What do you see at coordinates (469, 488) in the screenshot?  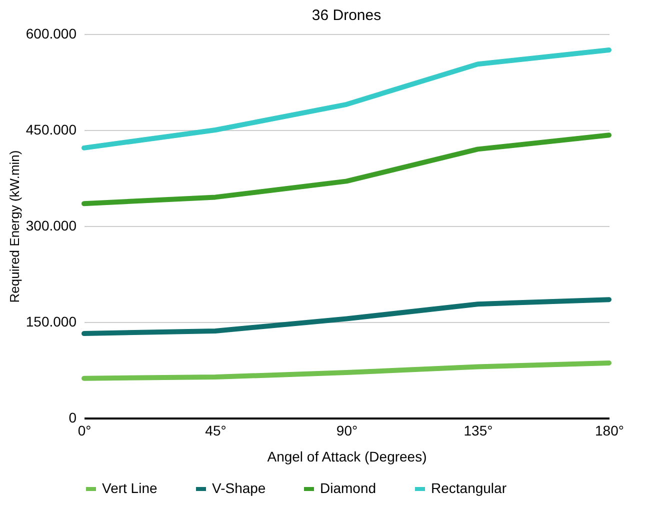 I see `legend-label: Rectangular` at bounding box center [469, 488].